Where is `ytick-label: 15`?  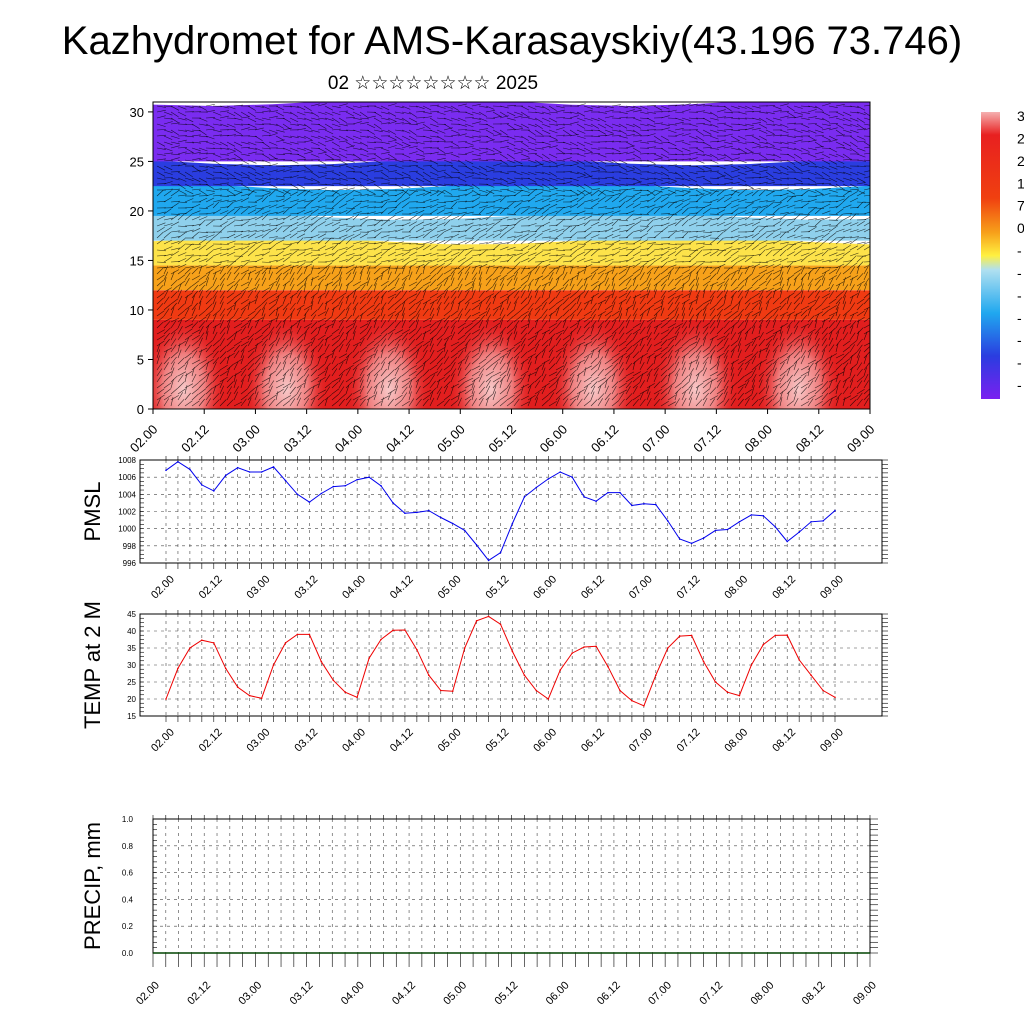
ytick-label: 15 is located at coordinates (131, 716).